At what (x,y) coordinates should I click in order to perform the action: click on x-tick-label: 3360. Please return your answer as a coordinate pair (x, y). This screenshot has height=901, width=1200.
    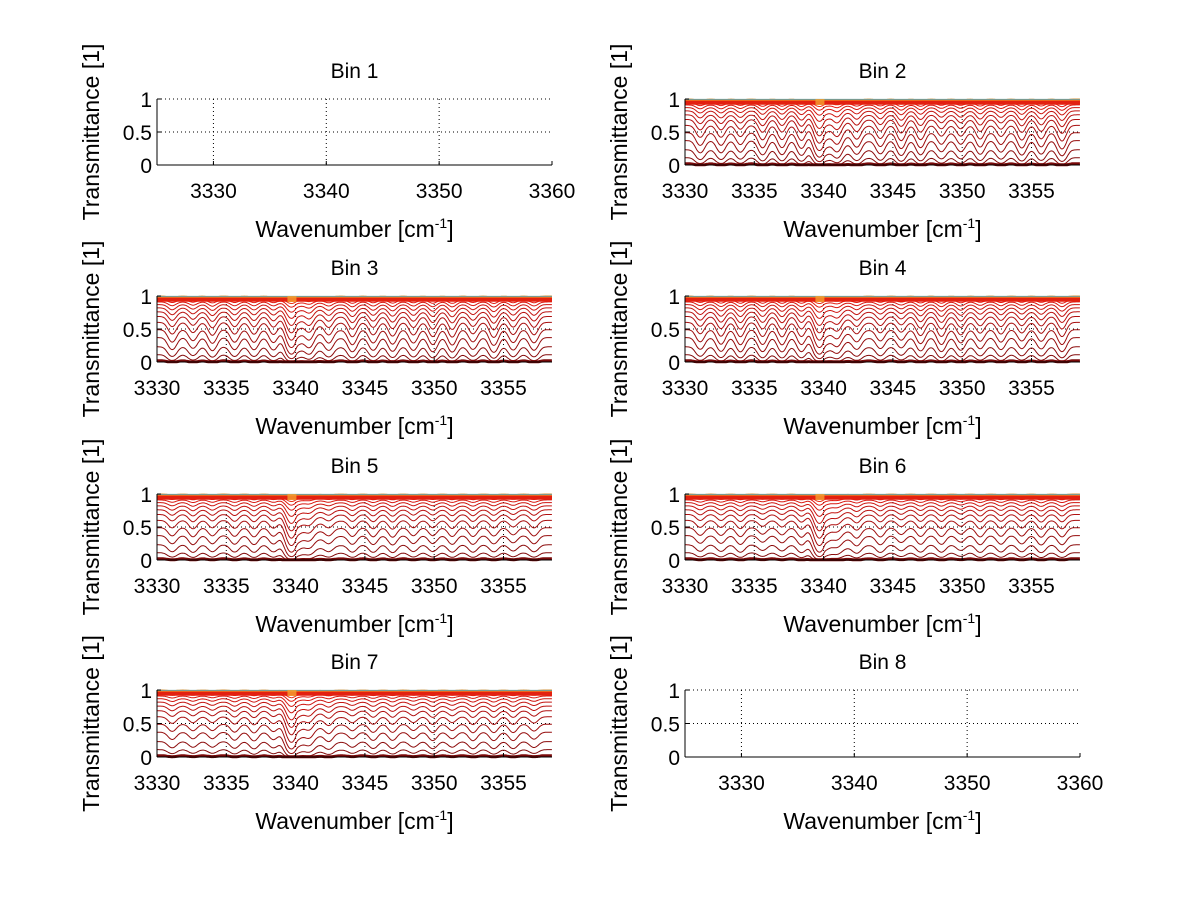
    Looking at the image, I should click on (1080, 783).